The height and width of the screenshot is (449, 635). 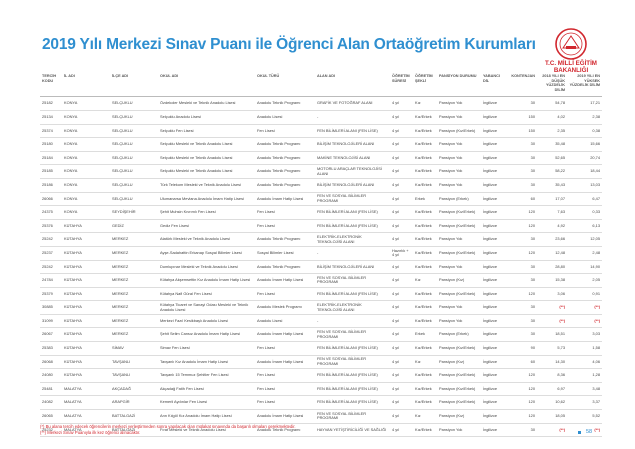 What do you see at coordinates (552, 253) in the screenshot?
I see `table-cell: 12,48` at bounding box center [552, 253].